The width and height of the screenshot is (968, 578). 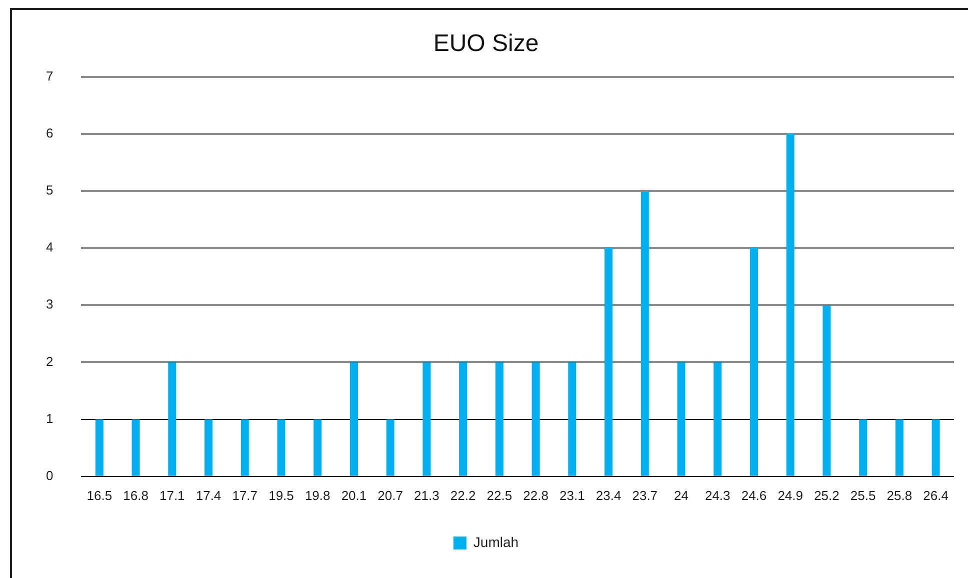 What do you see at coordinates (681, 495) in the screenshot?
I see `x-tick-label: 24` at bounding box center [681, 495].